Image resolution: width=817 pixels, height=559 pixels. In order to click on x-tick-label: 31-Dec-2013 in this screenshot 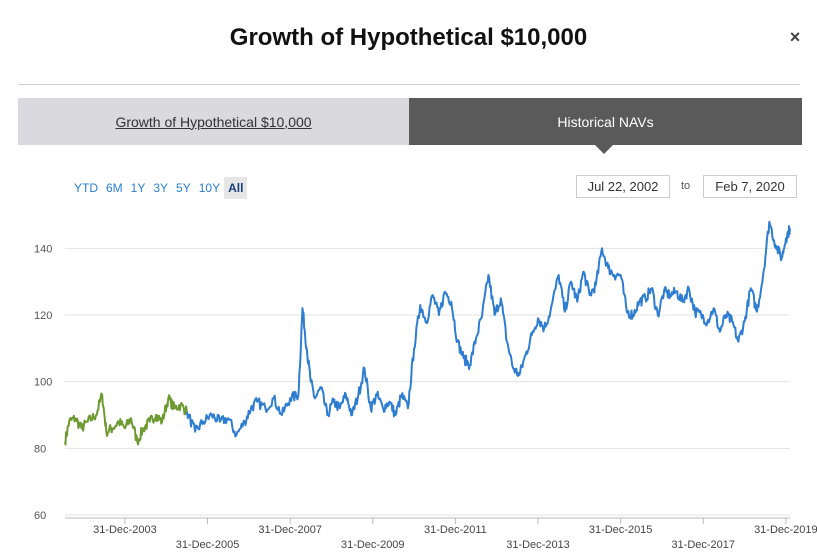, I will do `click(538, 545)`.